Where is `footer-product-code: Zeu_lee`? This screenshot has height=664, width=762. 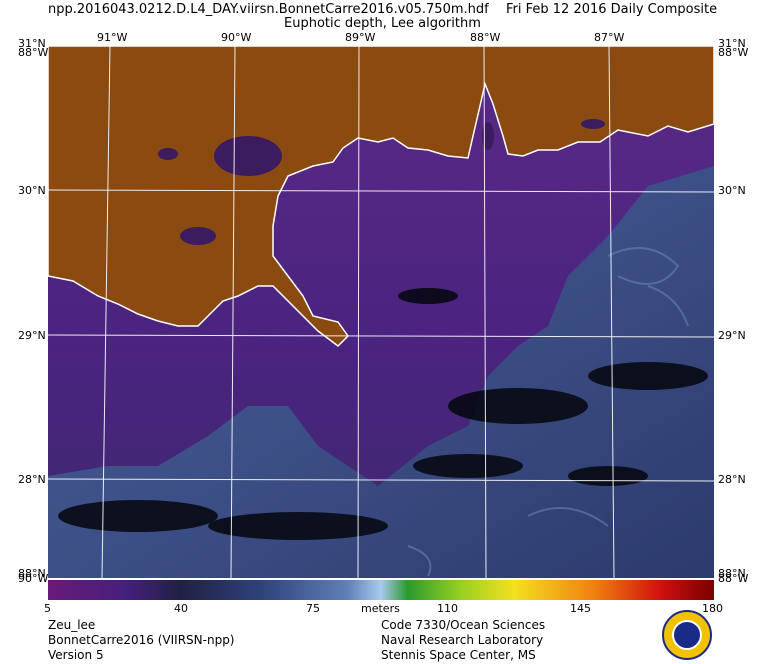
footer-product-code: Zeu_lee is located at coordinates (72, 625).